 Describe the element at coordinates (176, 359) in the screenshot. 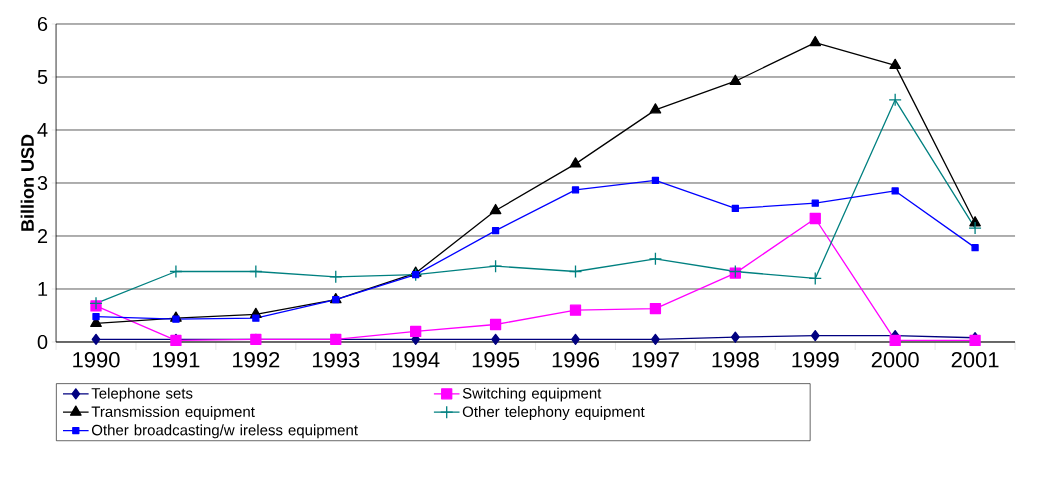

I see `x-tick-label: 1991` at that location.